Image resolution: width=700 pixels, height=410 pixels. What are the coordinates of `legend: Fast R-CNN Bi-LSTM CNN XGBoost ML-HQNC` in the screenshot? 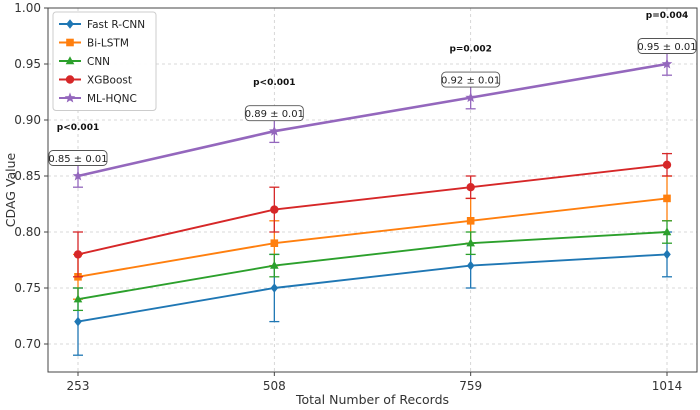 It's located at (104, 61).